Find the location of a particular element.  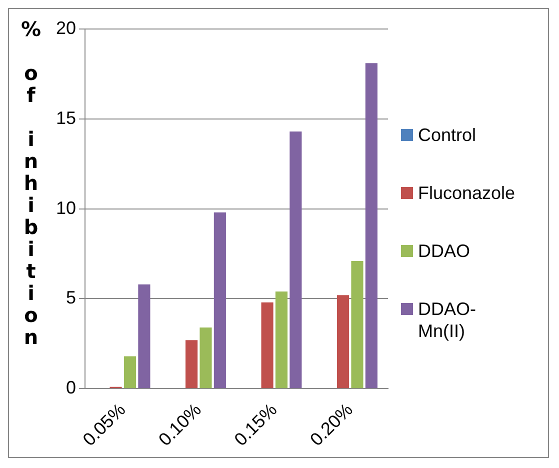

legend-label: Control is located at coordinates (448, 135).